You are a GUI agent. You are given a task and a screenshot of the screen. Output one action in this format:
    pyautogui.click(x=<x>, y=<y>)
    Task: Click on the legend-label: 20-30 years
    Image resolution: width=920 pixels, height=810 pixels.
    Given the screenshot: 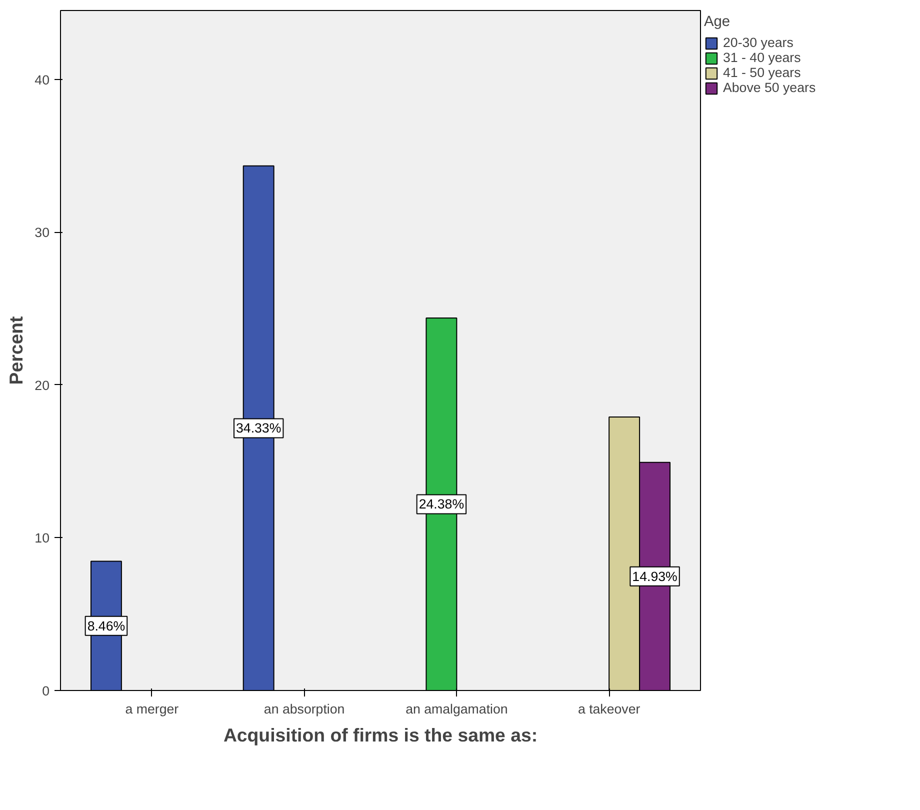 What is the action you would take?
    pyautogui.click(x=758, y=42)
    